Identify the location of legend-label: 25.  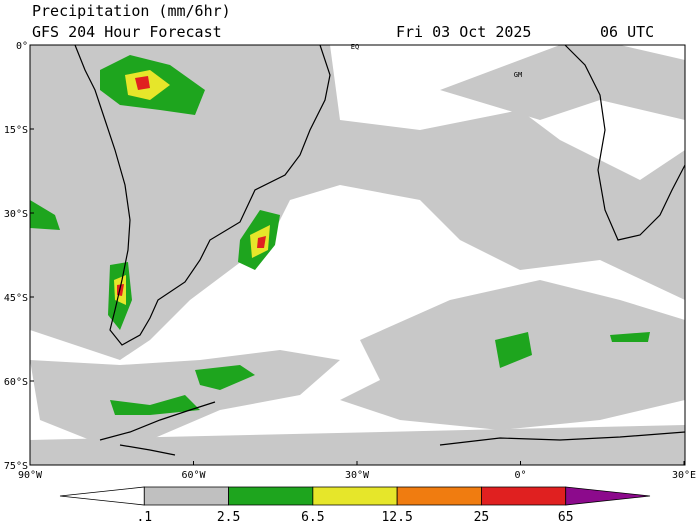
(482, 517).